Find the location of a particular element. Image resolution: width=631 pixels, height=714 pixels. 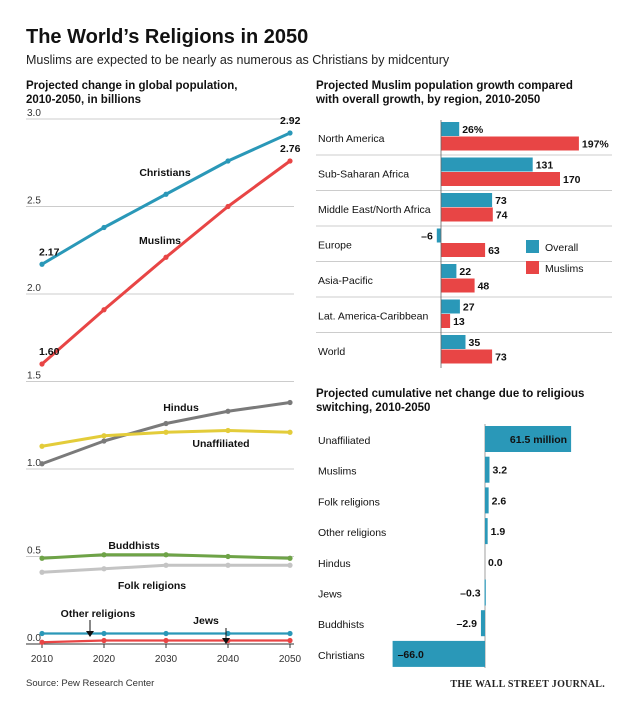

x-tick-label: 2040 is located at coordinates (228, 659).